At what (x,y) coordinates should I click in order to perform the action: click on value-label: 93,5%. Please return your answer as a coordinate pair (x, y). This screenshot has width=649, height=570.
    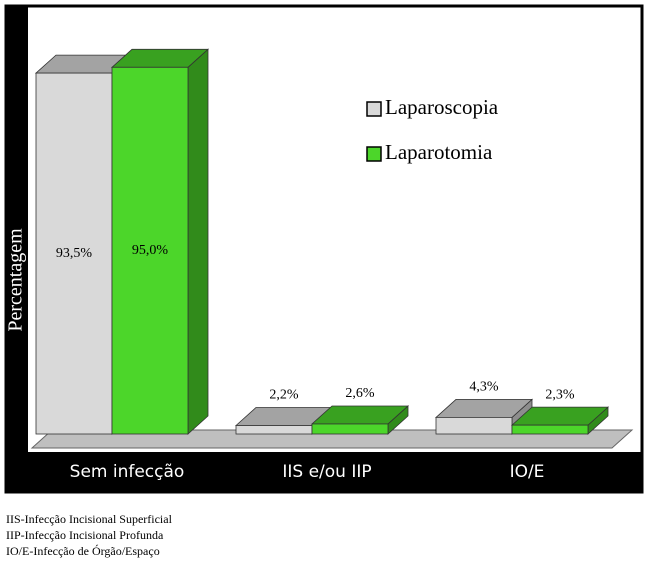
    Looking at the image, I should click on (74, 253).